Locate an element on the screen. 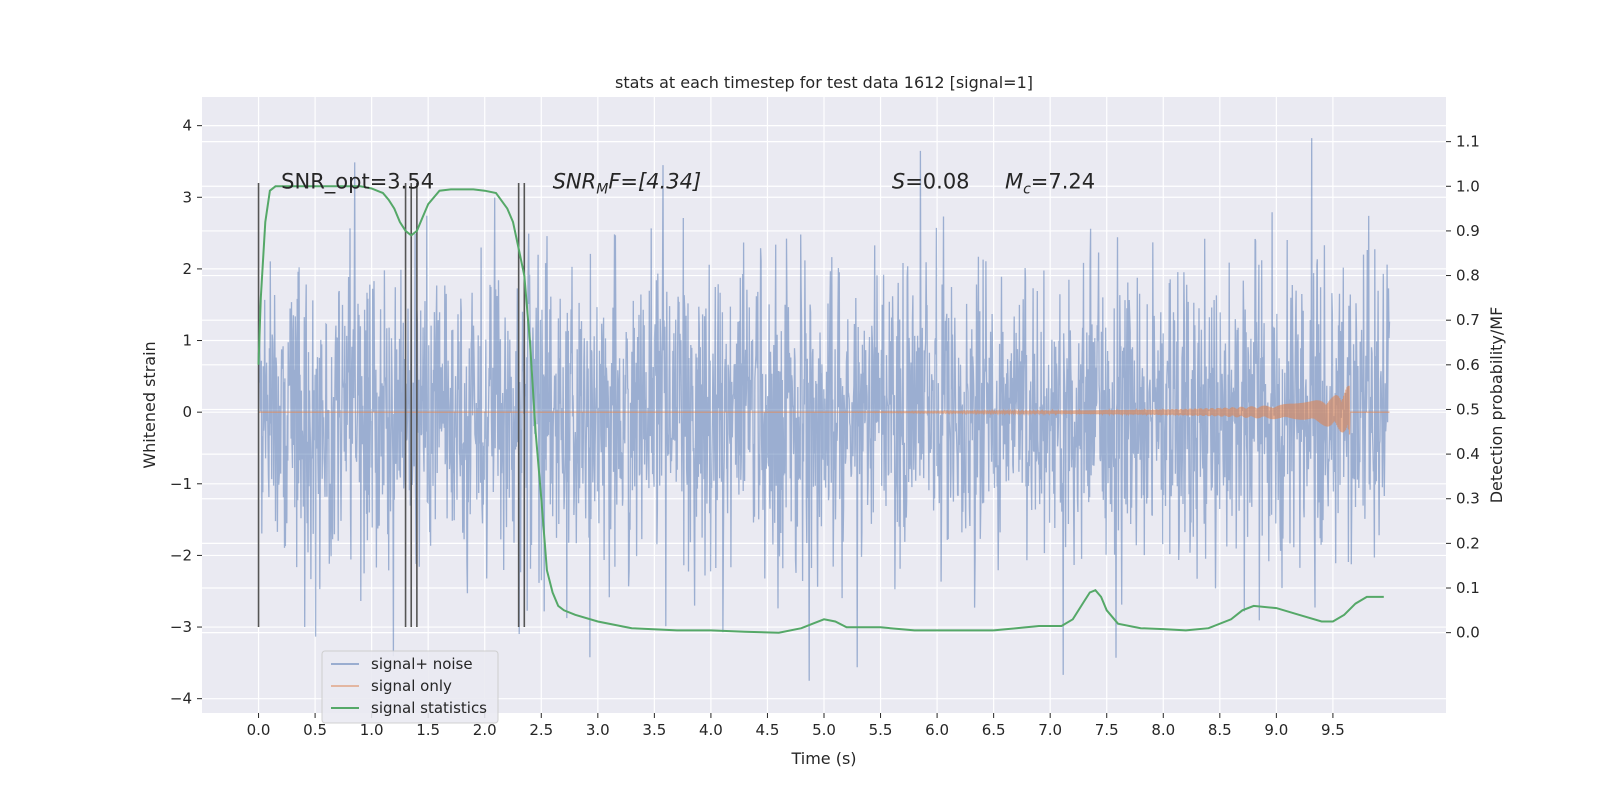  y2-tick-label-5: 0.5 is located at coordinates (1468, 409).